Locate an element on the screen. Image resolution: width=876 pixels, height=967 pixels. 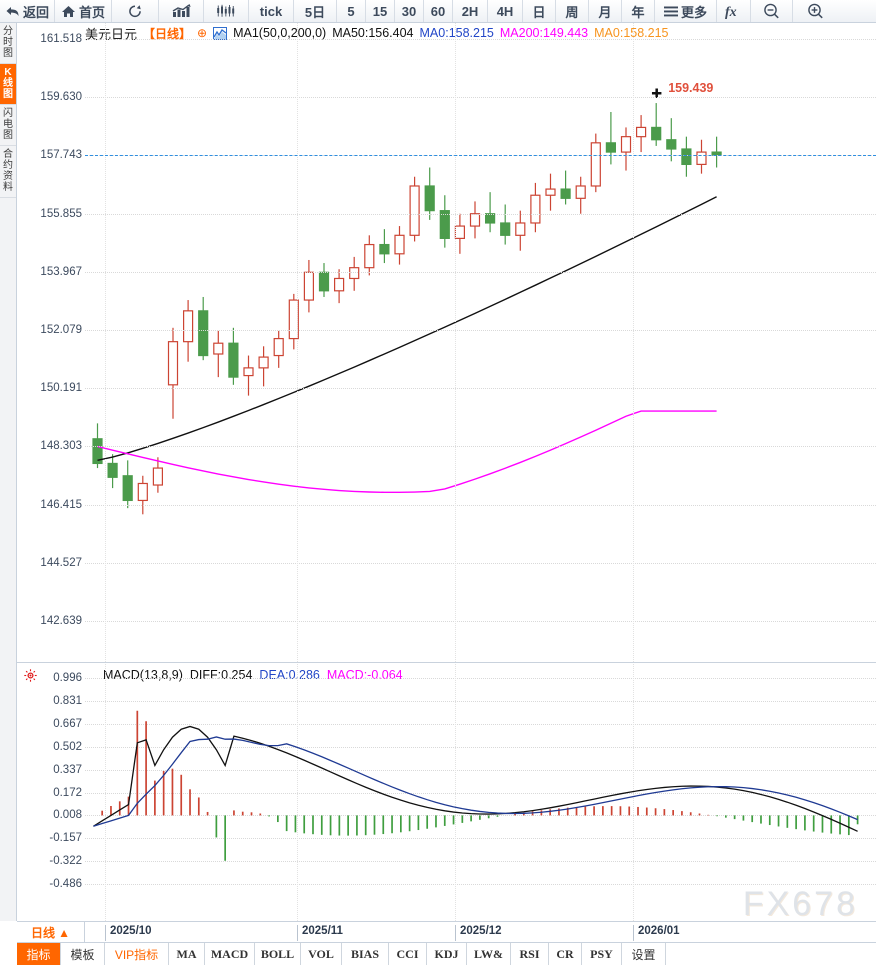
ma0-orange-value: MA0:158.215 is located at coordinates (631, 33).